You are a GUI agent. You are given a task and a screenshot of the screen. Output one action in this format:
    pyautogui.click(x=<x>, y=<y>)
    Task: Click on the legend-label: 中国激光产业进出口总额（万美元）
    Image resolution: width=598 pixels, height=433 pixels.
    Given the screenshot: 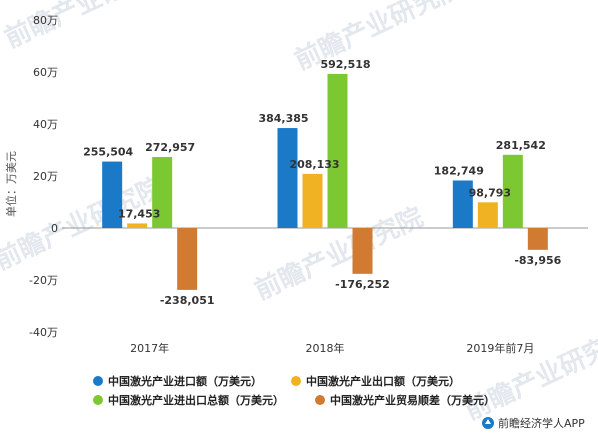 What is the action you would take?
    pyautogui.click(x=196, y=400)
    